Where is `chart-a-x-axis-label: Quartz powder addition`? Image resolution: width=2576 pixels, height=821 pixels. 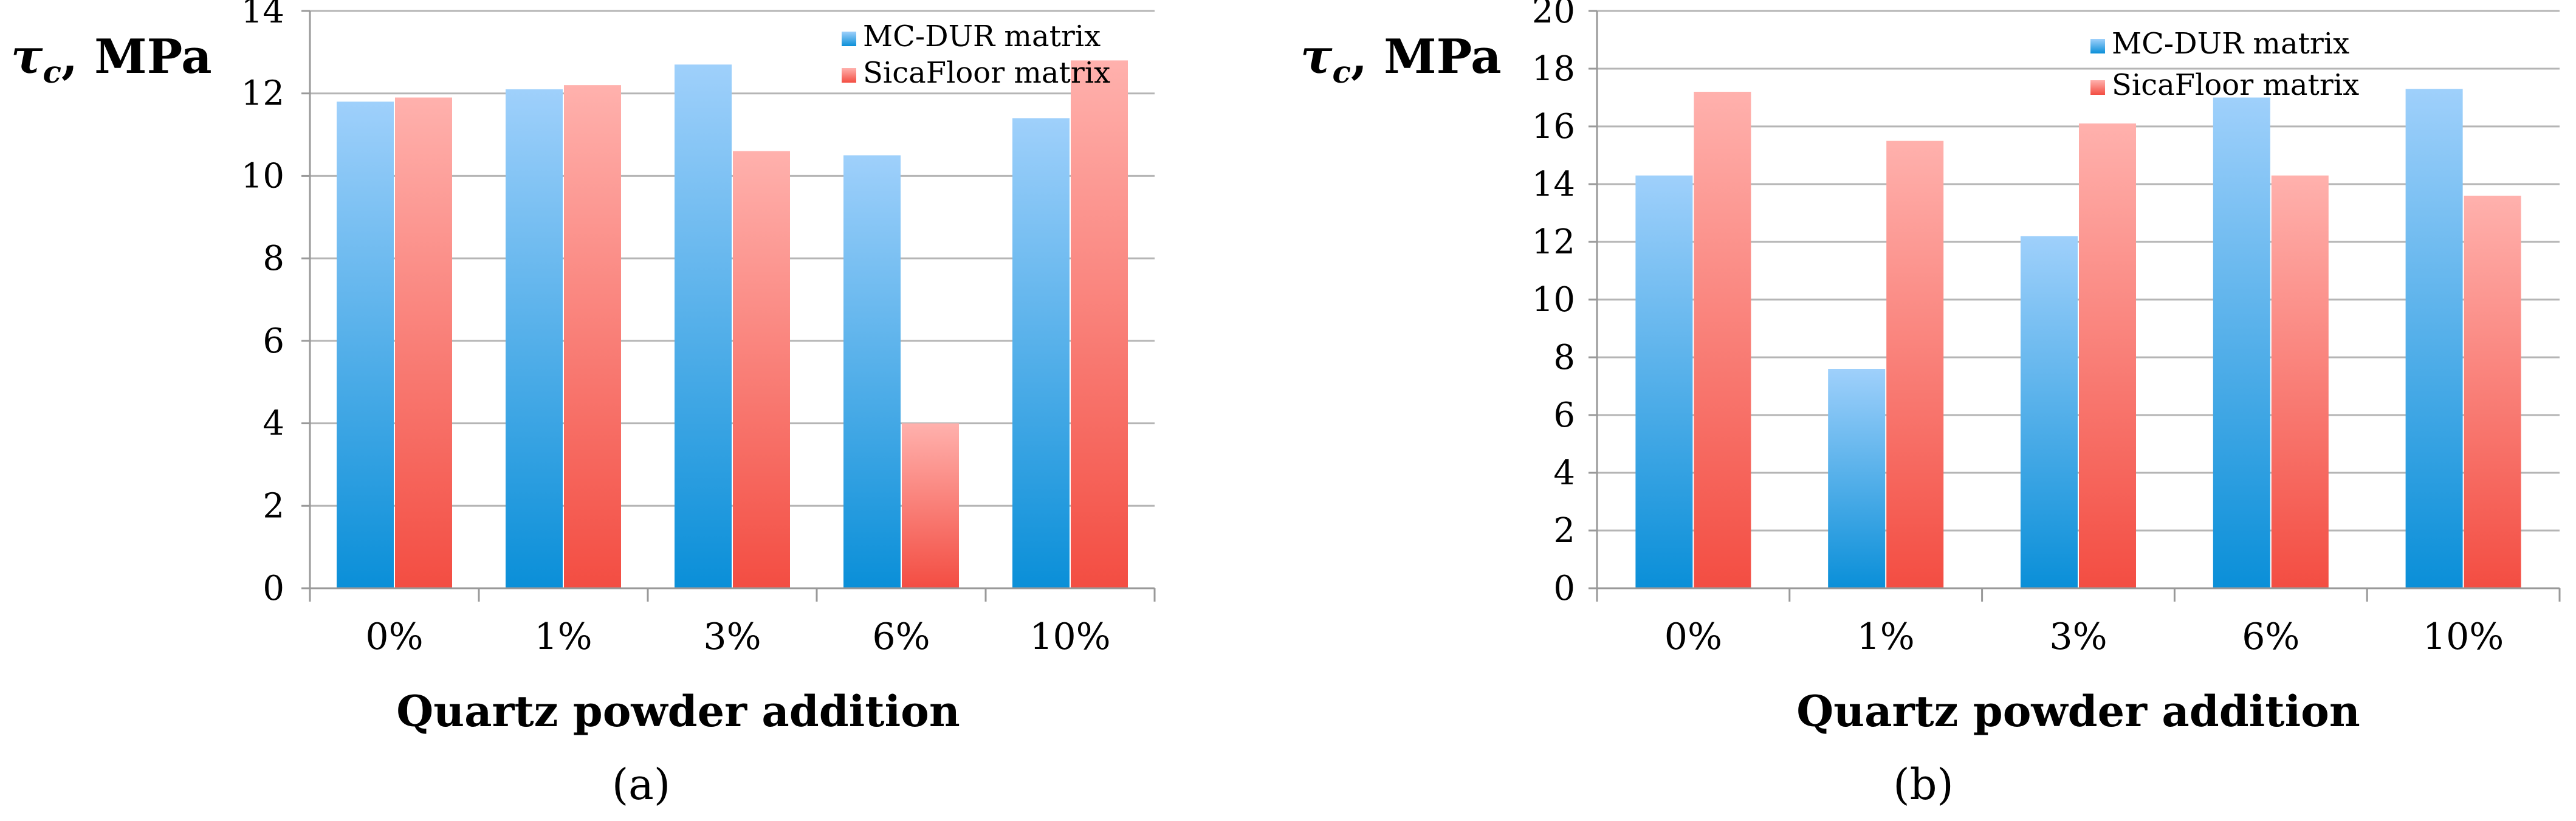
chart-a-x-axis-label: Quartz powder addition is located at coordinates (678, 711).